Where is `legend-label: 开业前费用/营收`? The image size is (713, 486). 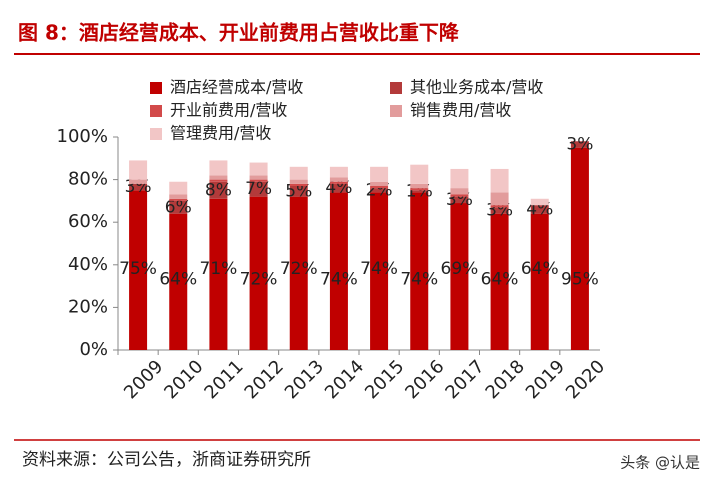
legend-label: 开业前费用/营收 is located at coordinates (228, 110).